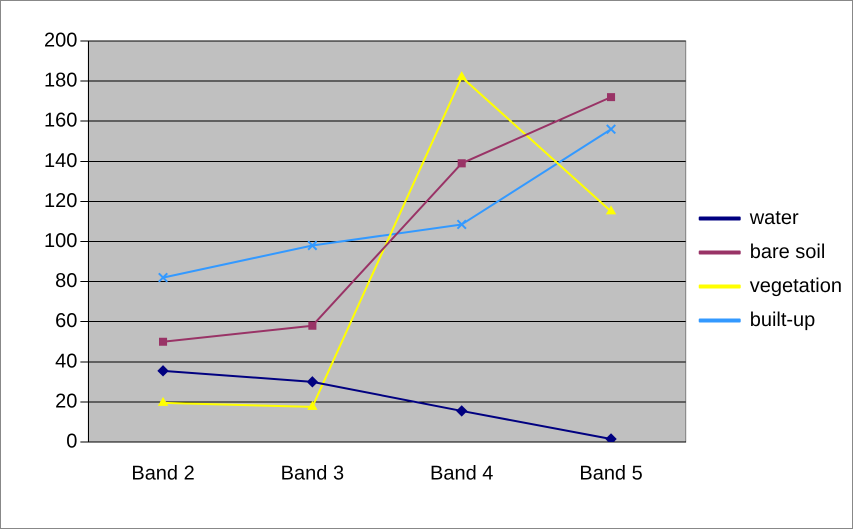 The width and height of the screenshot is (853, 529). I want to click on y-tick-label: 140, so click(61, 161).